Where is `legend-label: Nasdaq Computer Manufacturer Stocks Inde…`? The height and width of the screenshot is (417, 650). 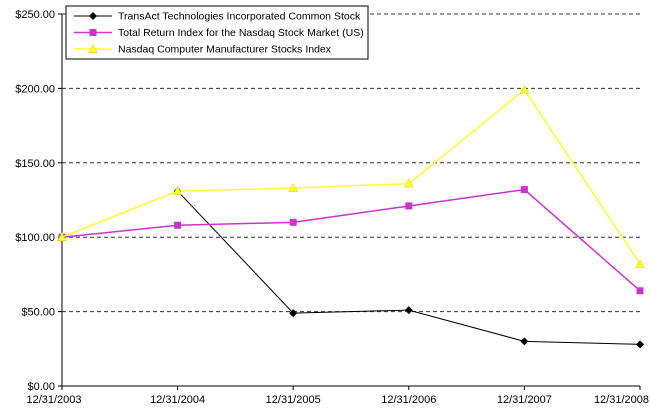 legend-label: Nasdaq Computer Manufacturer Stocks Inde… is located at coordinates (225, 50).